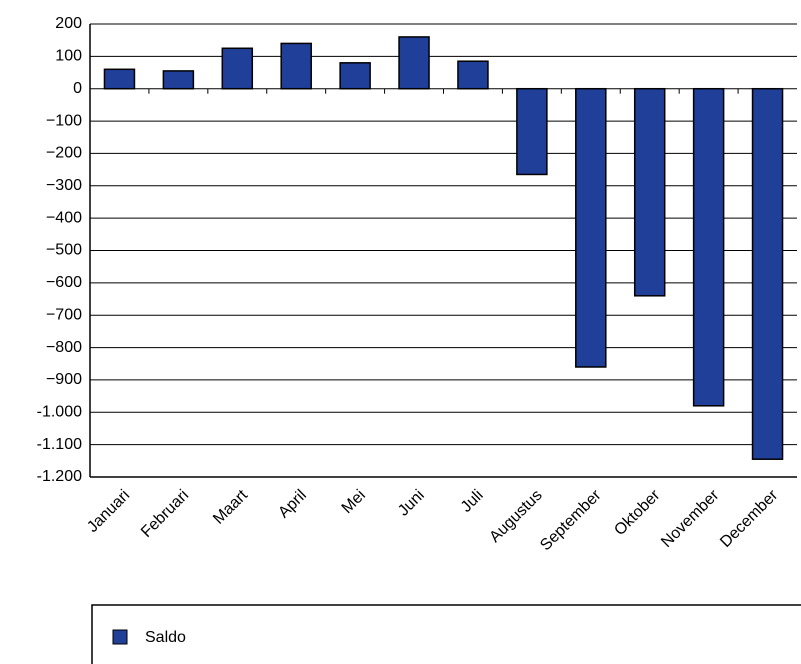 The height and width of the screenshot is (664, 801). What do you see at coordinates (64, 250) in the screenshot?
I see `y-tick-label: −500` at bounding box center [64, 250].